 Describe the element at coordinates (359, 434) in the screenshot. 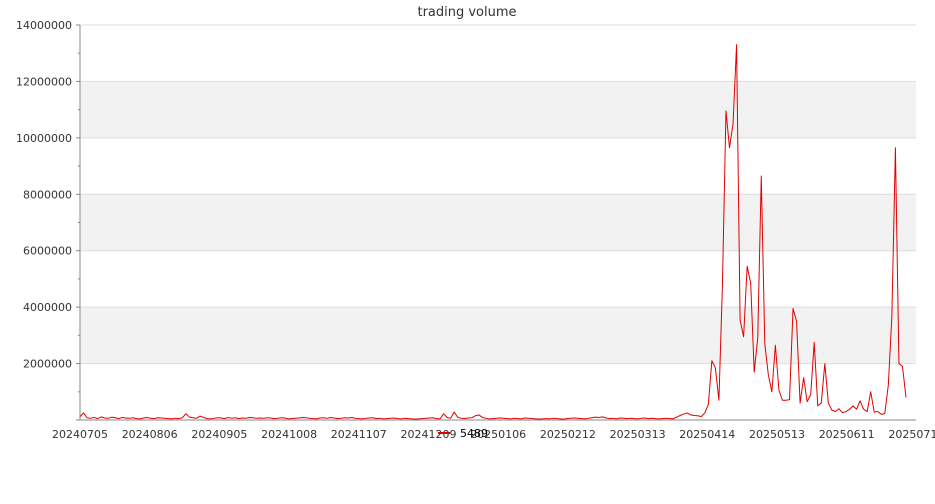

I see `x-tick-label: 20241107` at that location.